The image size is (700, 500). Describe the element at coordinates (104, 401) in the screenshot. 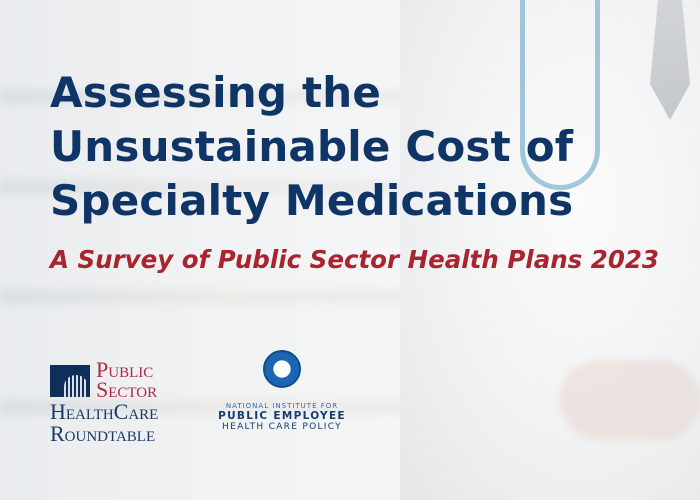

I see `public-sector-healthcare-roundtable-logo: Public Sector HealthCare Roundtable` at that location.